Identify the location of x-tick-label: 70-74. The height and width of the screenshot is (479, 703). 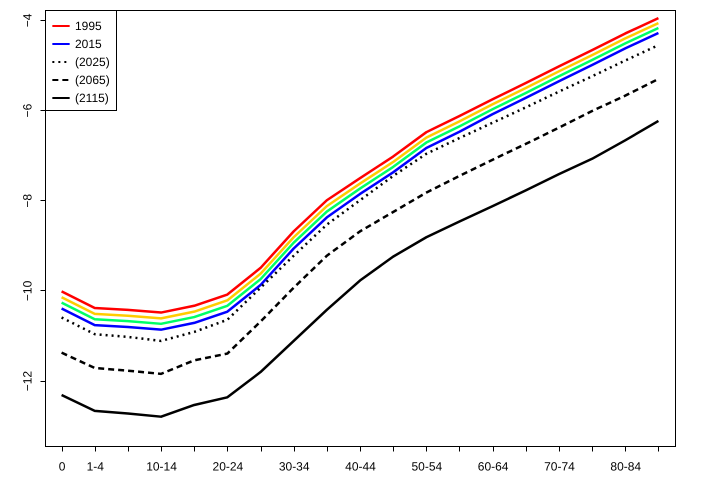
(560, 467).